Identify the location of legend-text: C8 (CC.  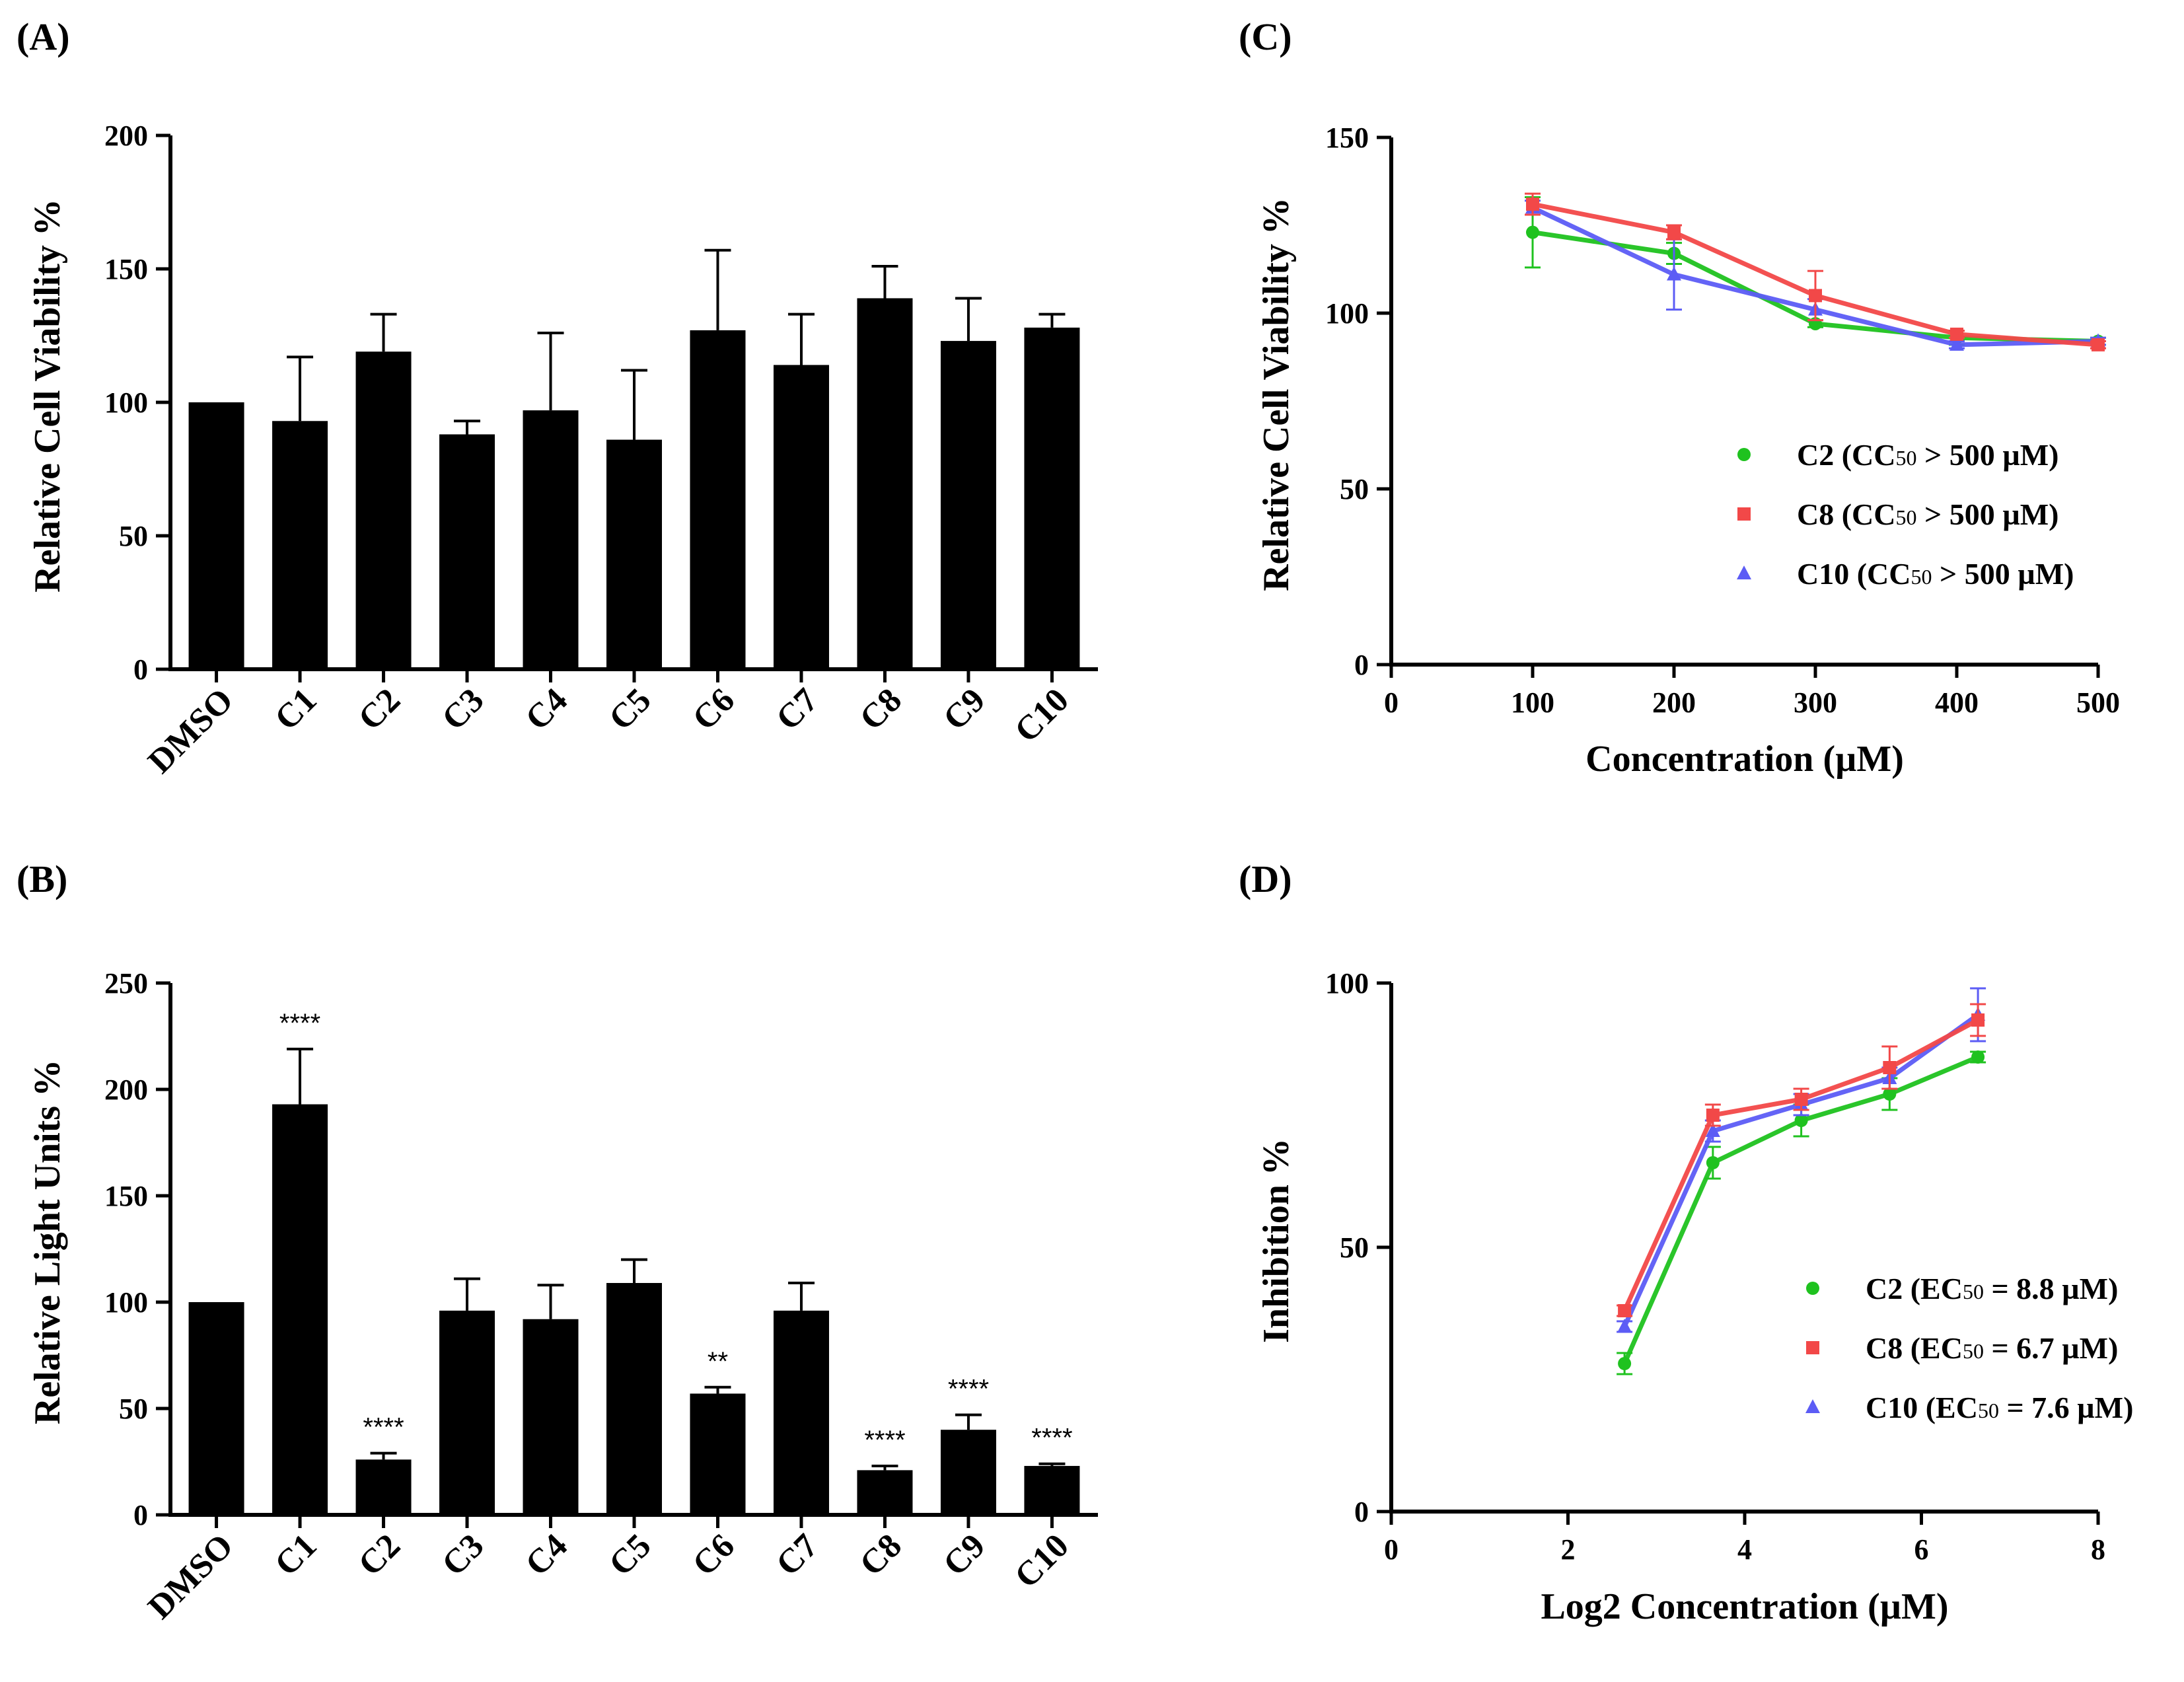
(1846, 514).